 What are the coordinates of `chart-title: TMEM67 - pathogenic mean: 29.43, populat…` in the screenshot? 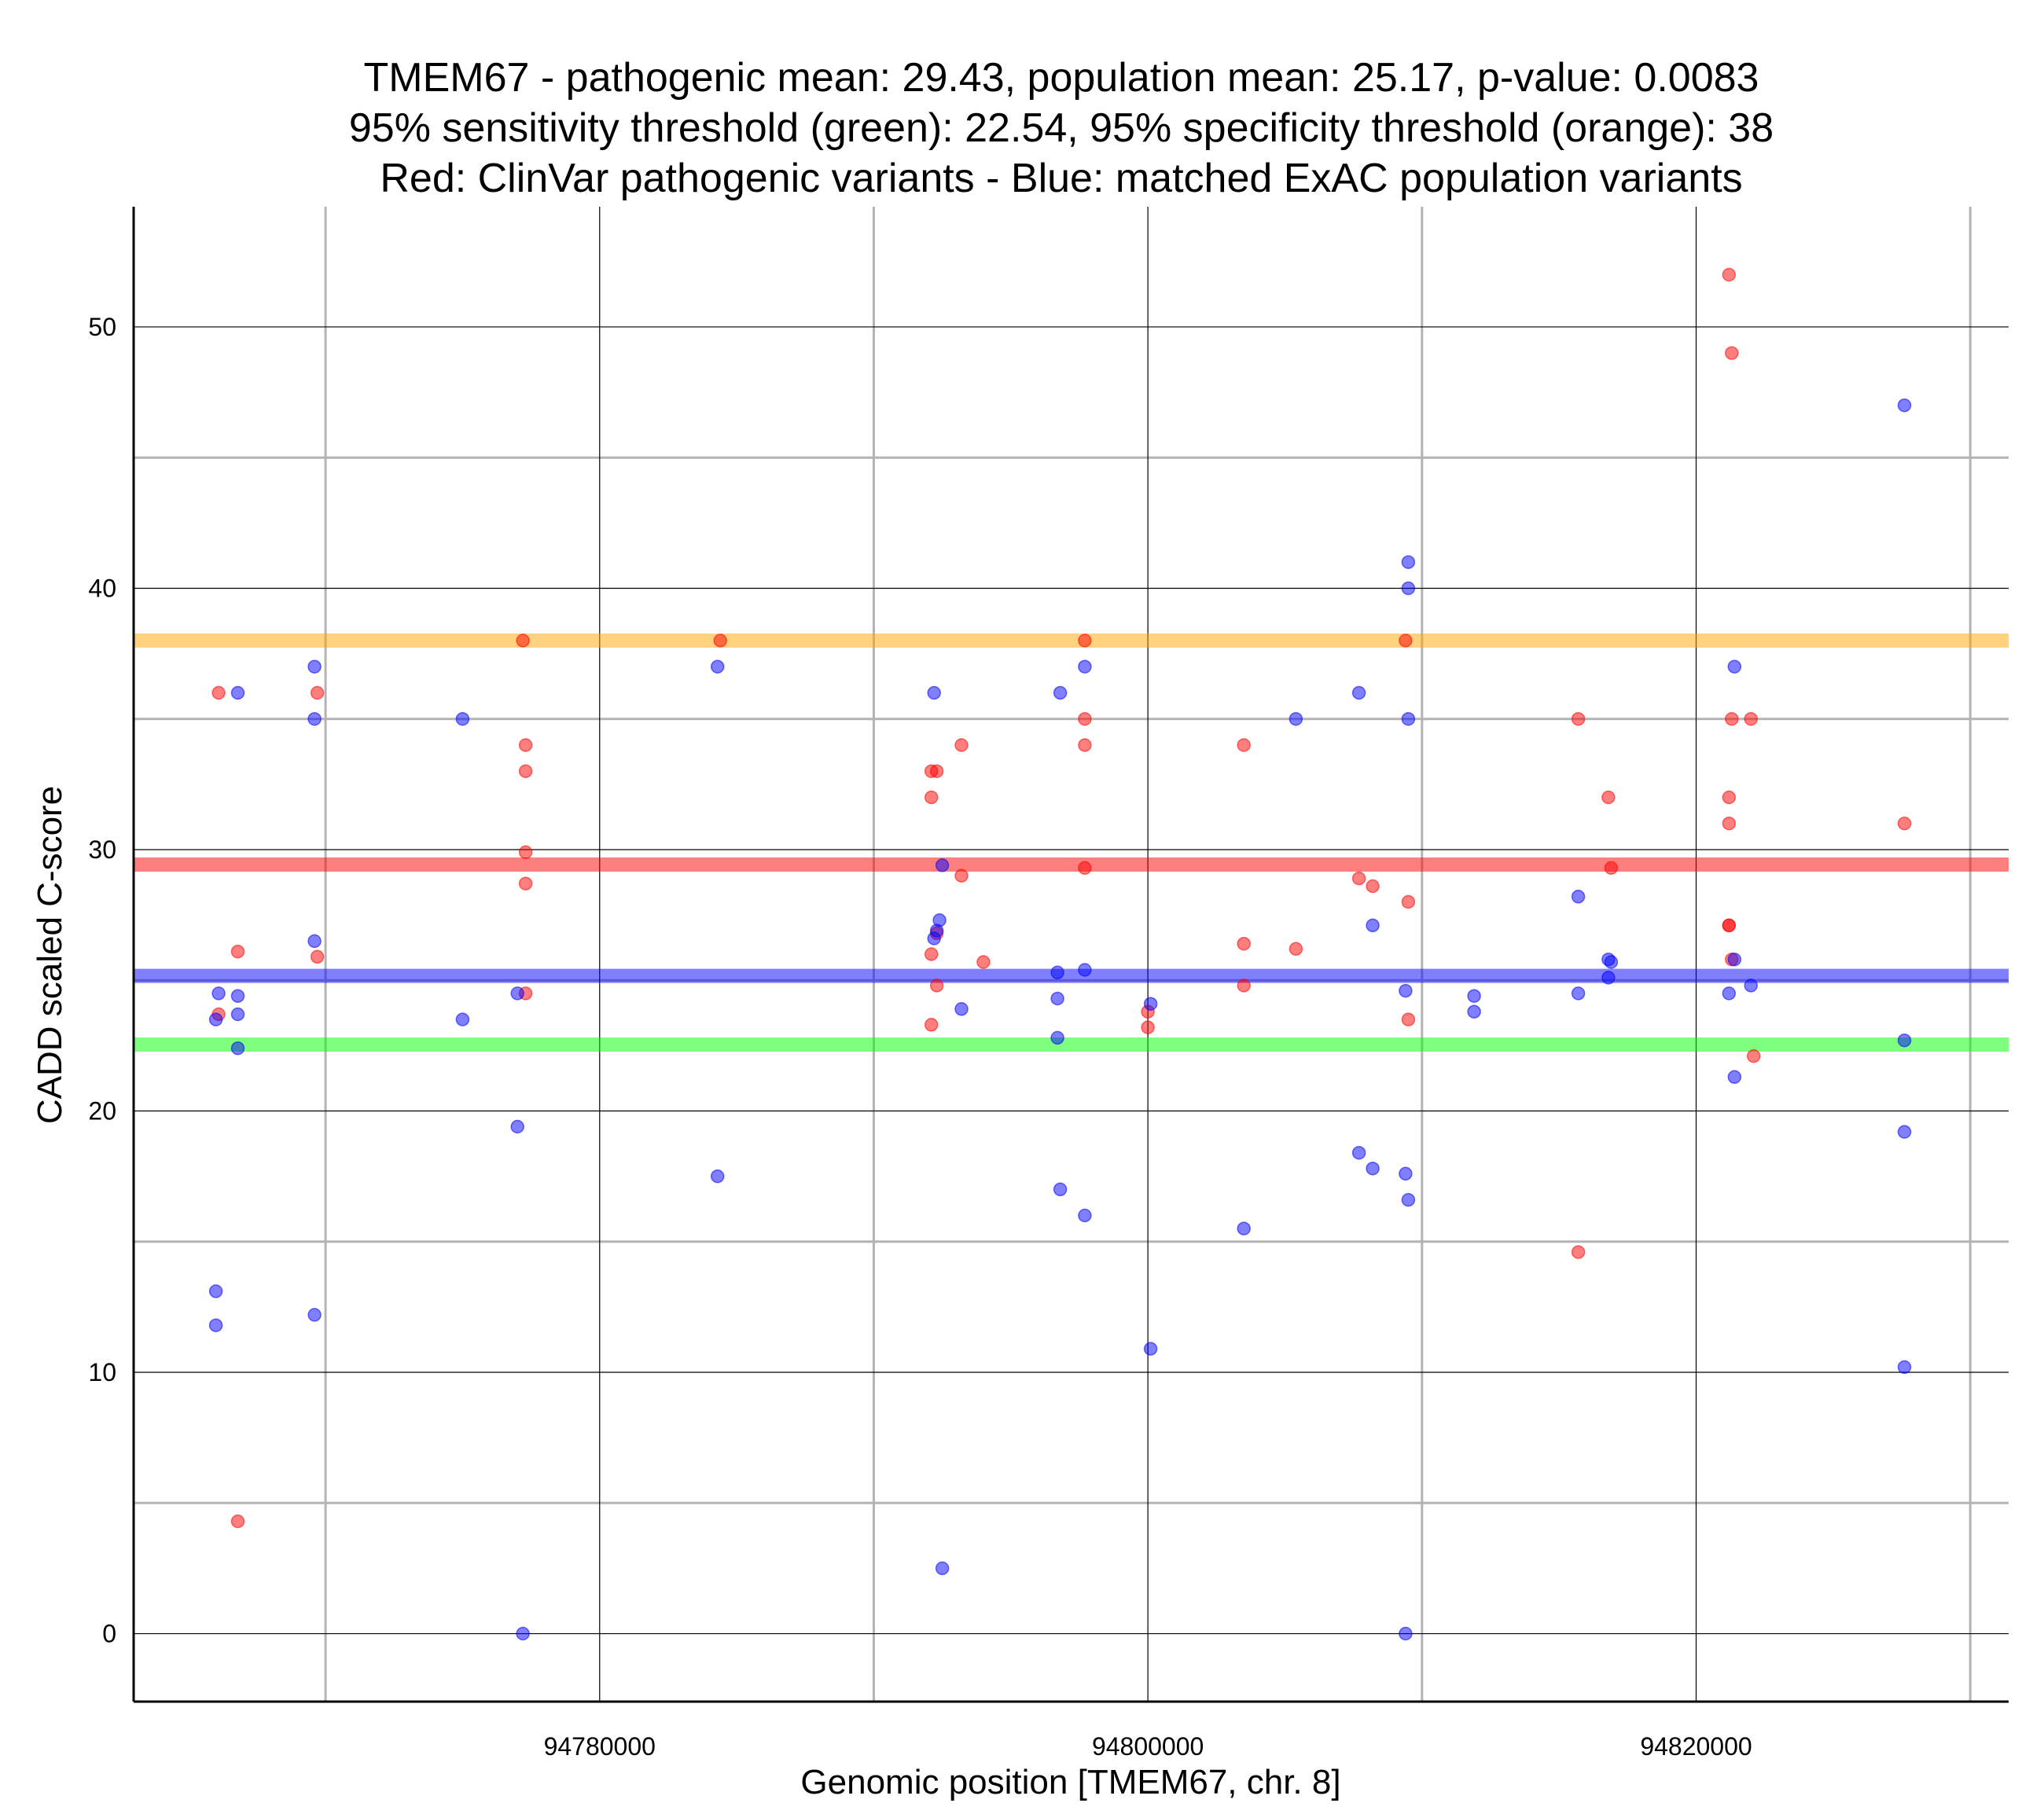 It's located at (1062, 128).